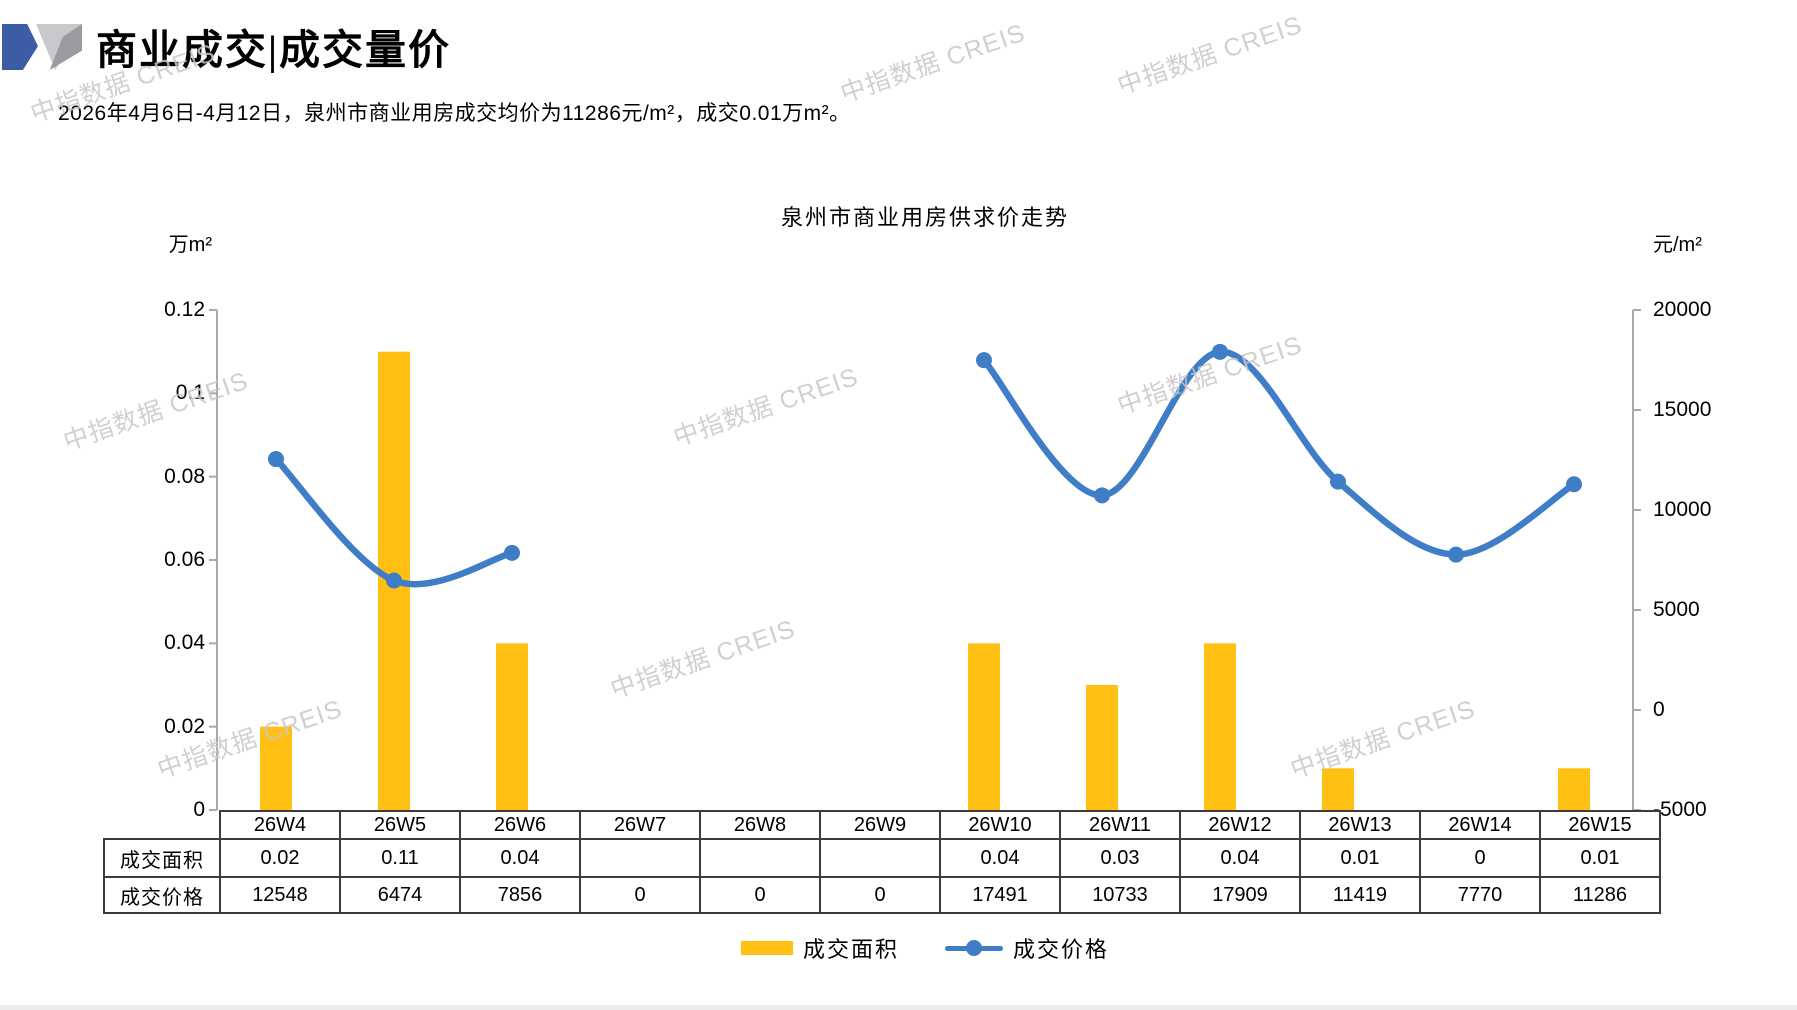 This screenshot has width=1797, height=1010. What do you see at coordinates (280, 858) in the screenshot?
I see `cell-26W4-area: 0.02` at bounding box center [280, 858].